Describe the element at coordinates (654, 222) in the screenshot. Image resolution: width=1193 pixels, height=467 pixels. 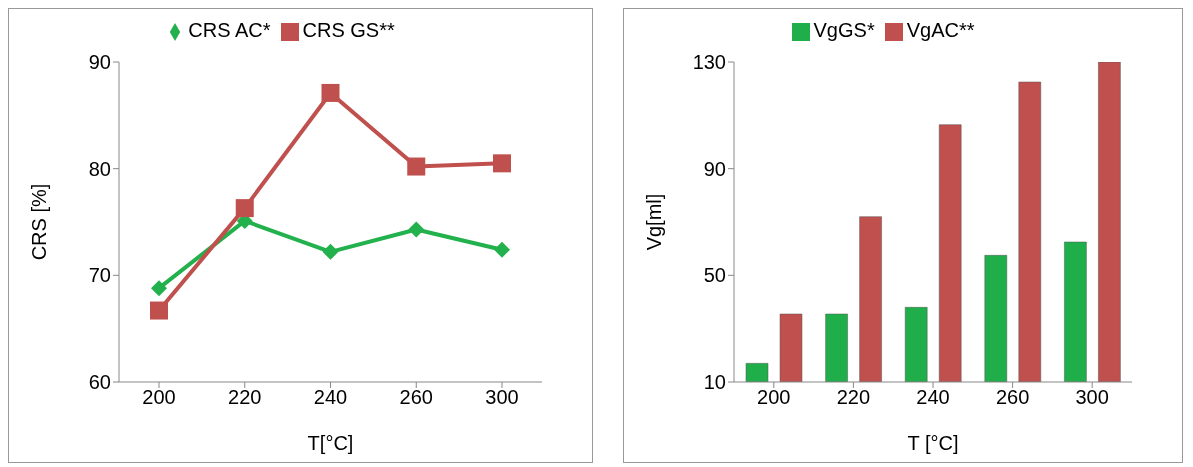
I see `y-axis-title: Vg[ml]` at that location.